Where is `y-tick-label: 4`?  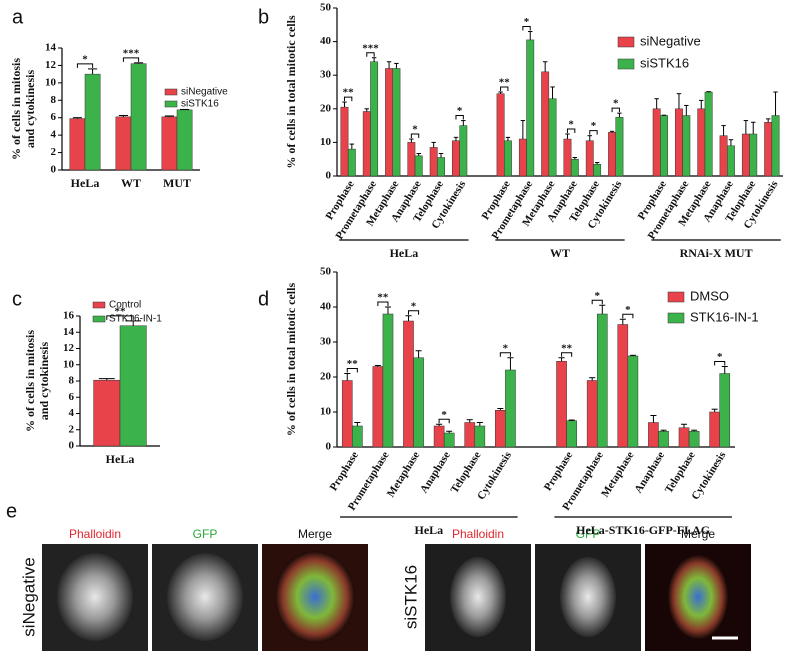
y-tick-label: 4 is located at coordinates (72, 413).